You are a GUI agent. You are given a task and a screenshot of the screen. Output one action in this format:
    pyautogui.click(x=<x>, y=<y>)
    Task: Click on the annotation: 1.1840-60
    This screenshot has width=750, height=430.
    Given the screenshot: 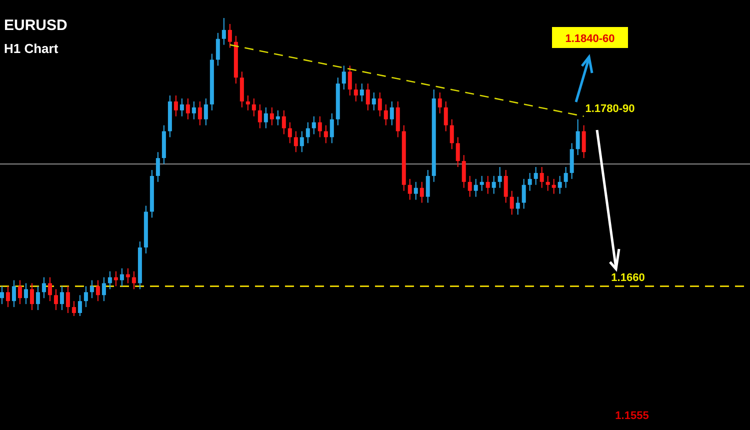 What is the action you would take?
    pyautogui.click(x=590, y=39)
    